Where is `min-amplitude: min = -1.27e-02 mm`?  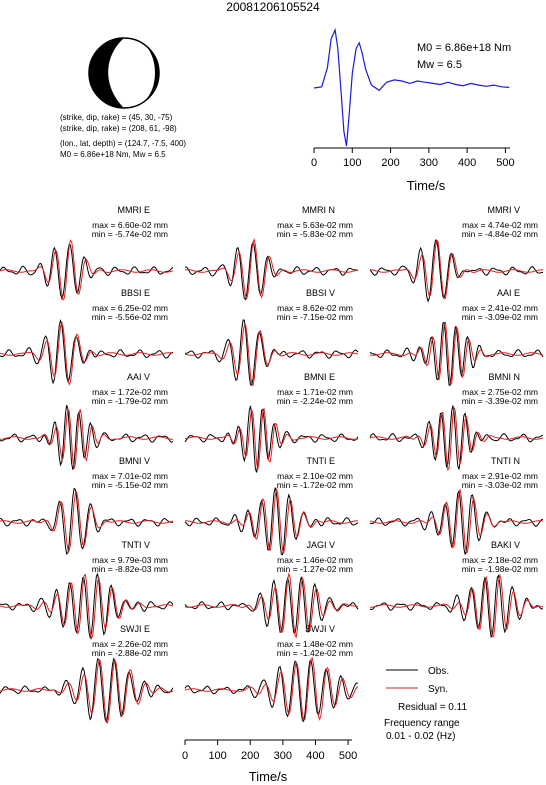
min-amplitude: min = -1.27e-02 mm is located at coordinates (315, 569).